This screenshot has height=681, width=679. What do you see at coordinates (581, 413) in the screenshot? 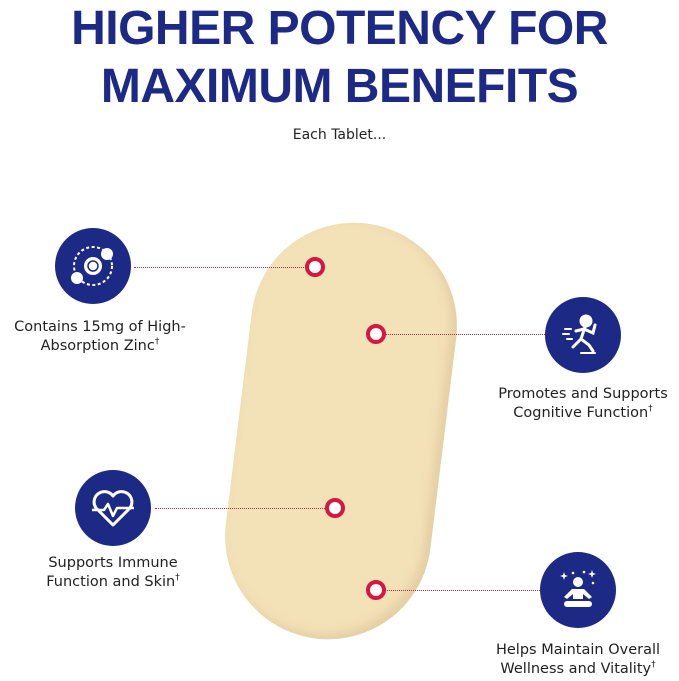
I see `benefit-line: Cognitive Function` at bounding box center [581, 413].